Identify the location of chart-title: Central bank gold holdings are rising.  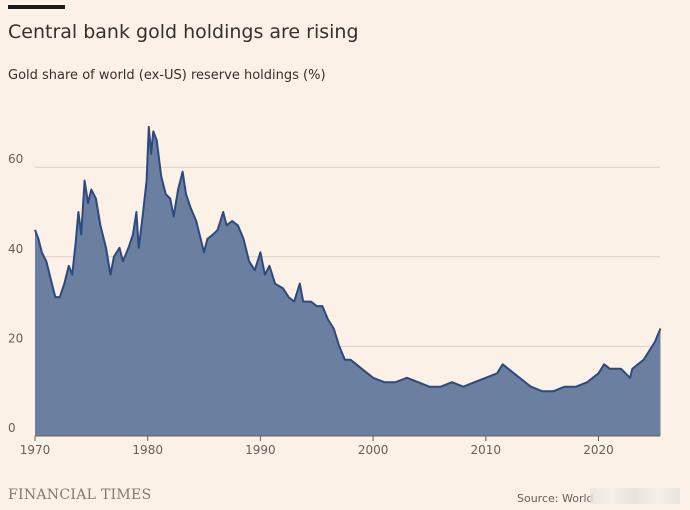
(183, 32).